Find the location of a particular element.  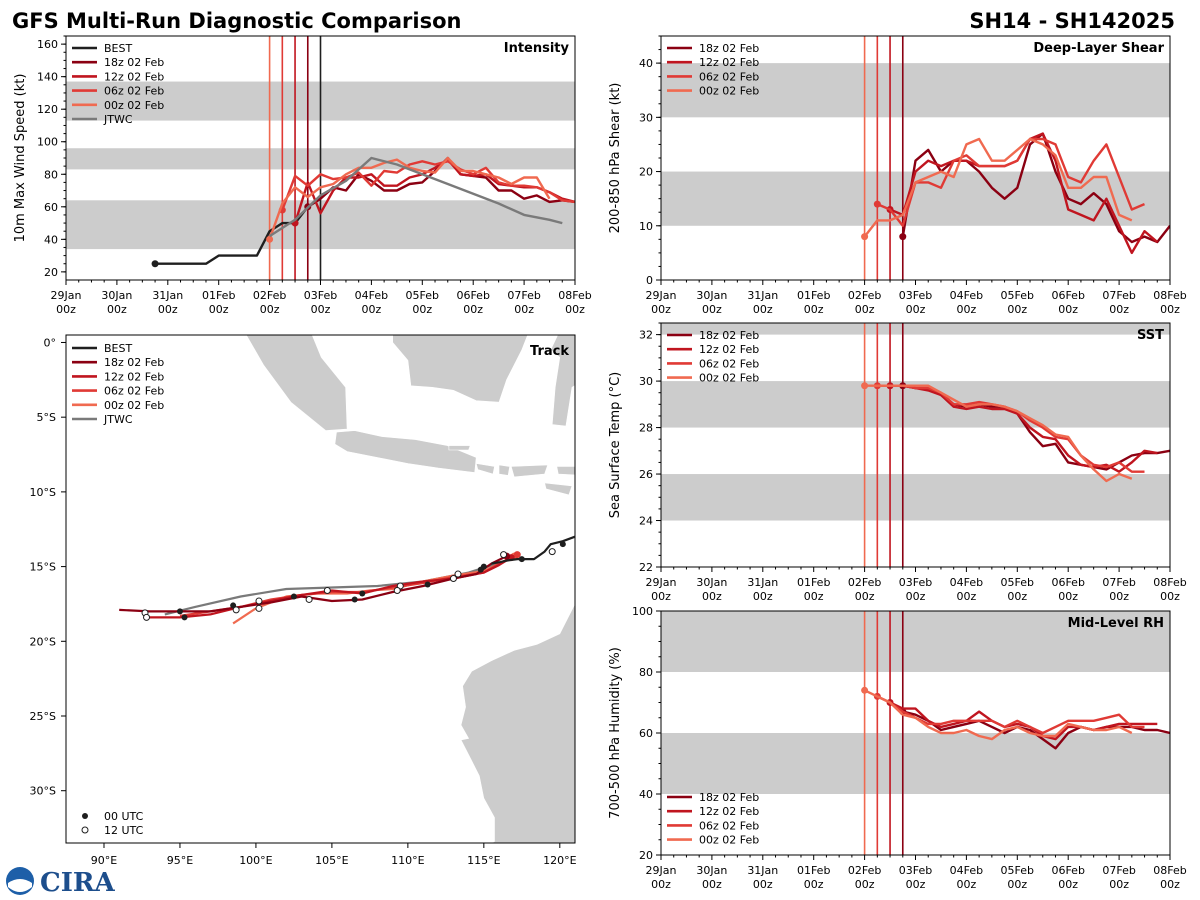

y-tick-label: 28 is located at coordinates (646, 428).